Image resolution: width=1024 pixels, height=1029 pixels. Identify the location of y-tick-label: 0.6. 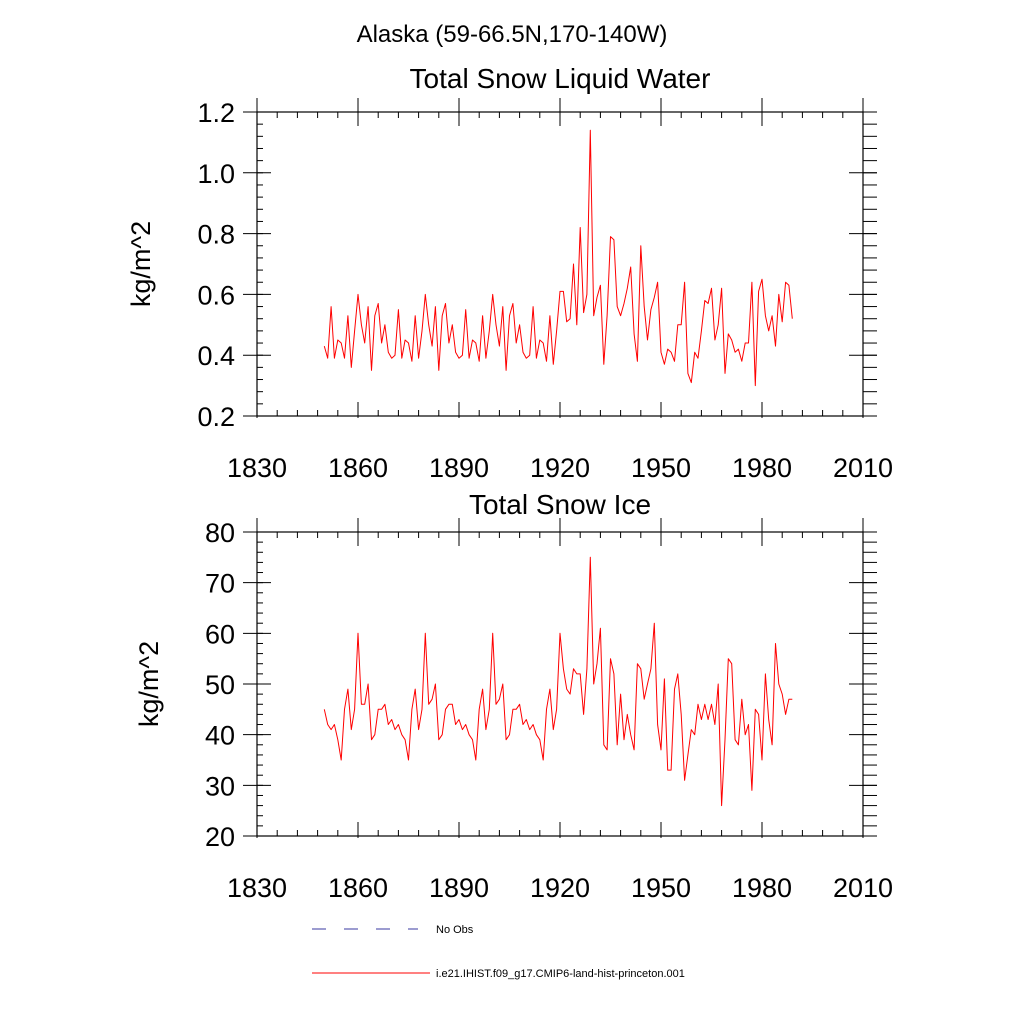
(216, 295).